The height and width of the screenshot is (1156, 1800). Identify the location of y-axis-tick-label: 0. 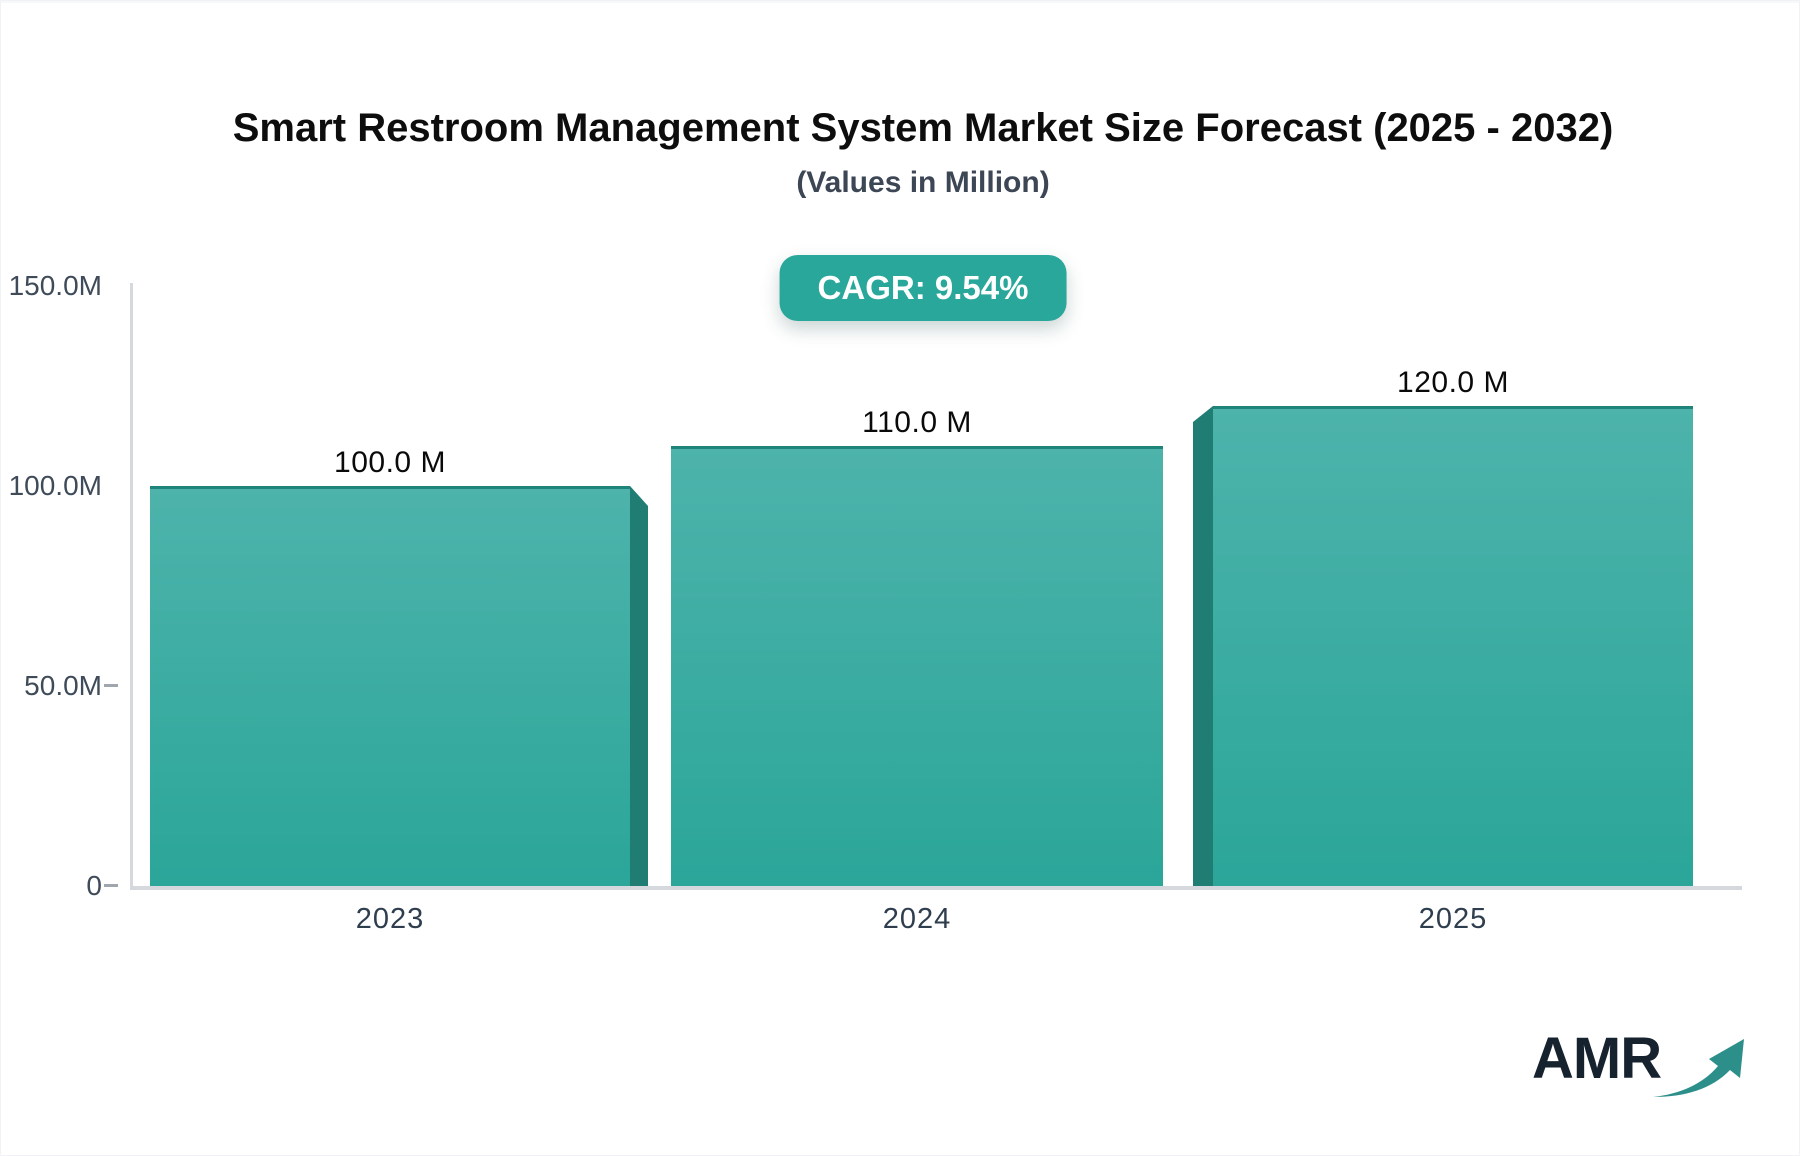
(94, 885).